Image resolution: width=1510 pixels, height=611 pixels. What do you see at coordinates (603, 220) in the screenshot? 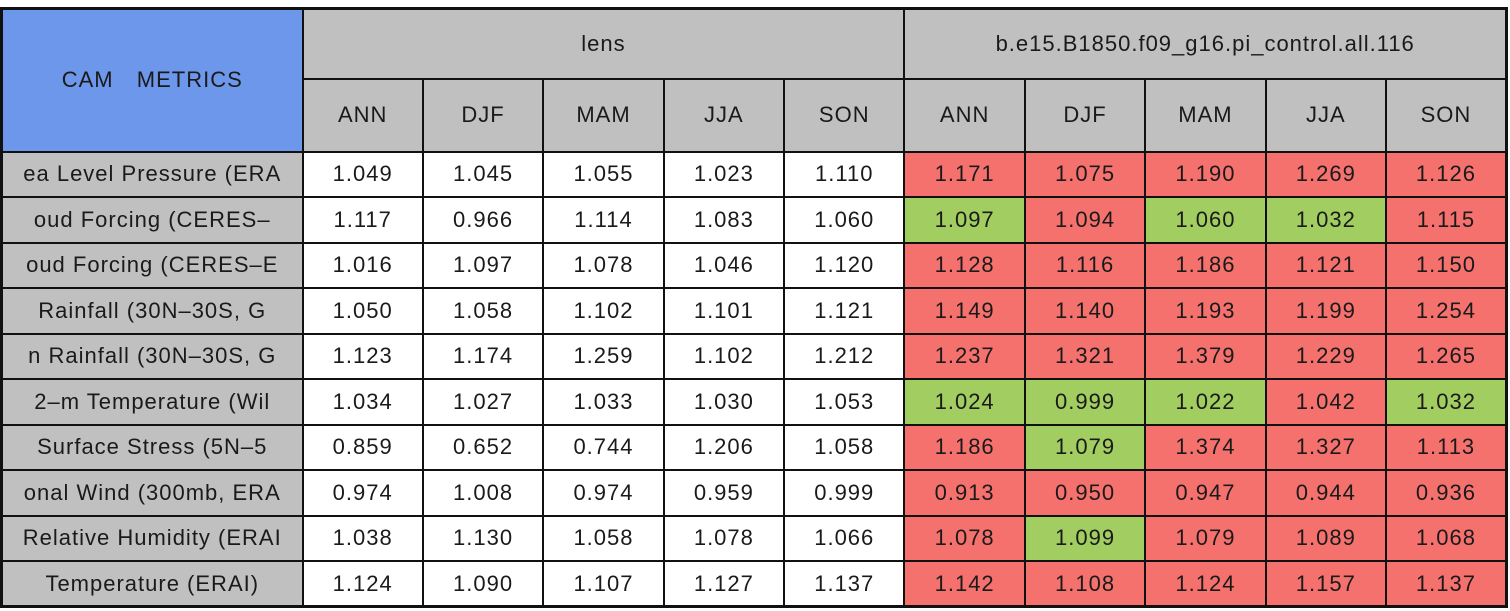
I see `lens-value-cell: 1.114` at bounding box center [603, 220].